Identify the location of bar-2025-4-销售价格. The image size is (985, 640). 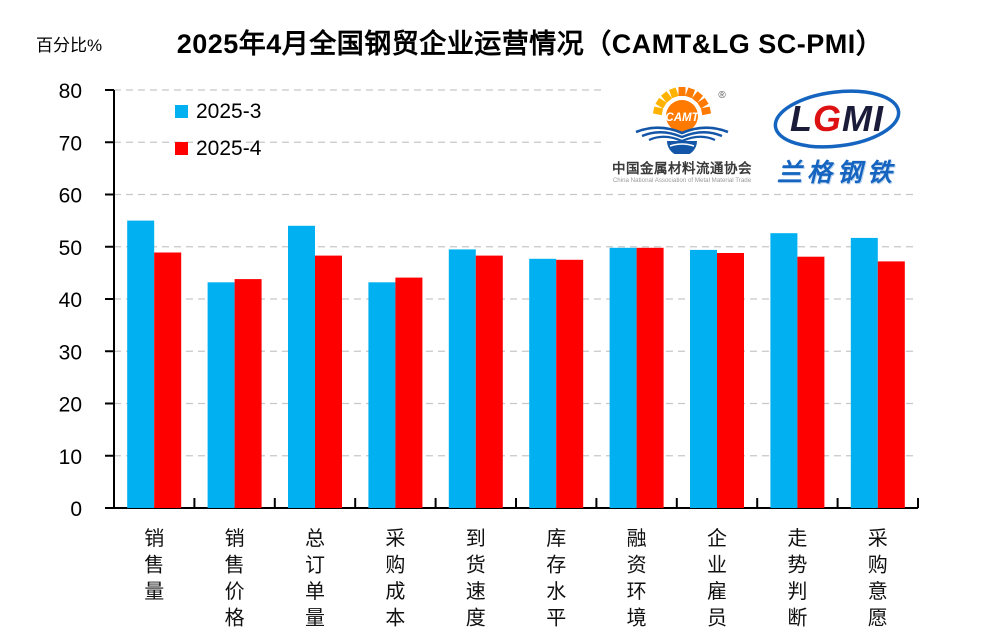
(248, 393).